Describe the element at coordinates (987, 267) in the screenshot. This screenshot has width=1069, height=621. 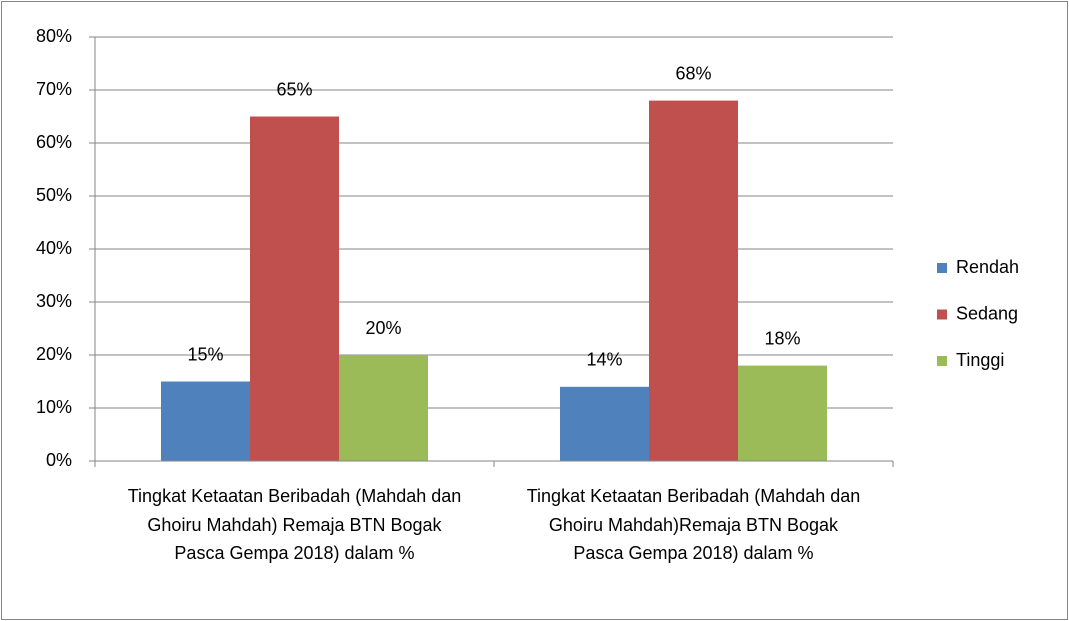
I see `legend-label: Rendah` at that location.